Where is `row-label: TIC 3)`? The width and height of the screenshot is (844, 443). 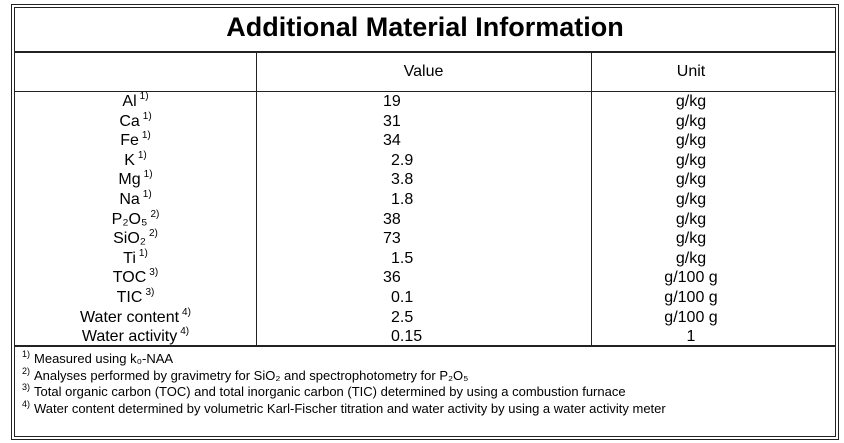 row-label: TIC 3) is located at coordinates (135, 298).